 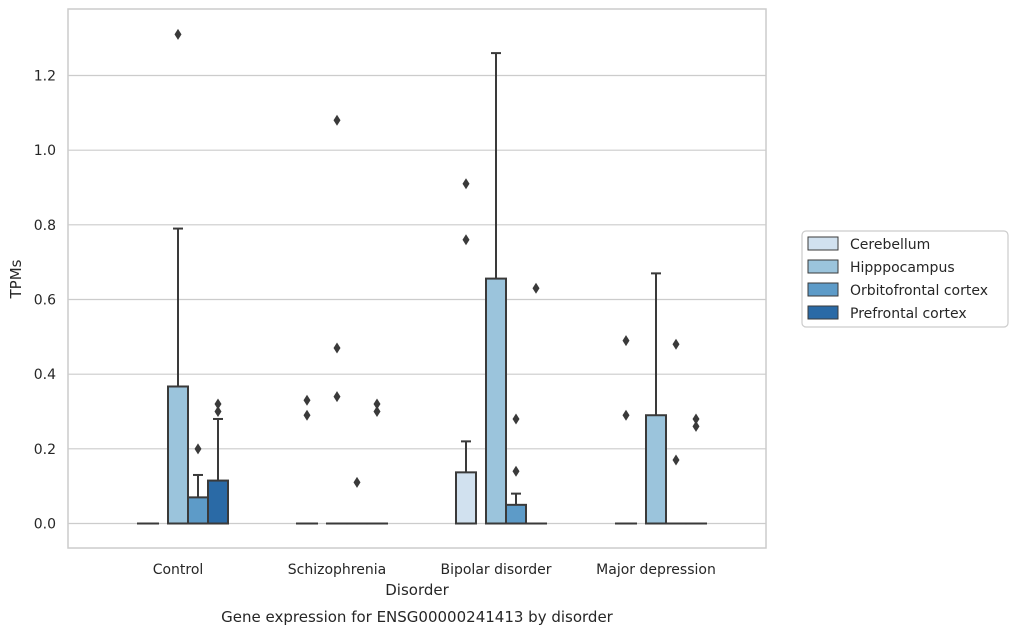 What do you see at coordinates (178, 570) in the screenshot?
I see `x-tick-label: Control` at bounding box center [178, 570].